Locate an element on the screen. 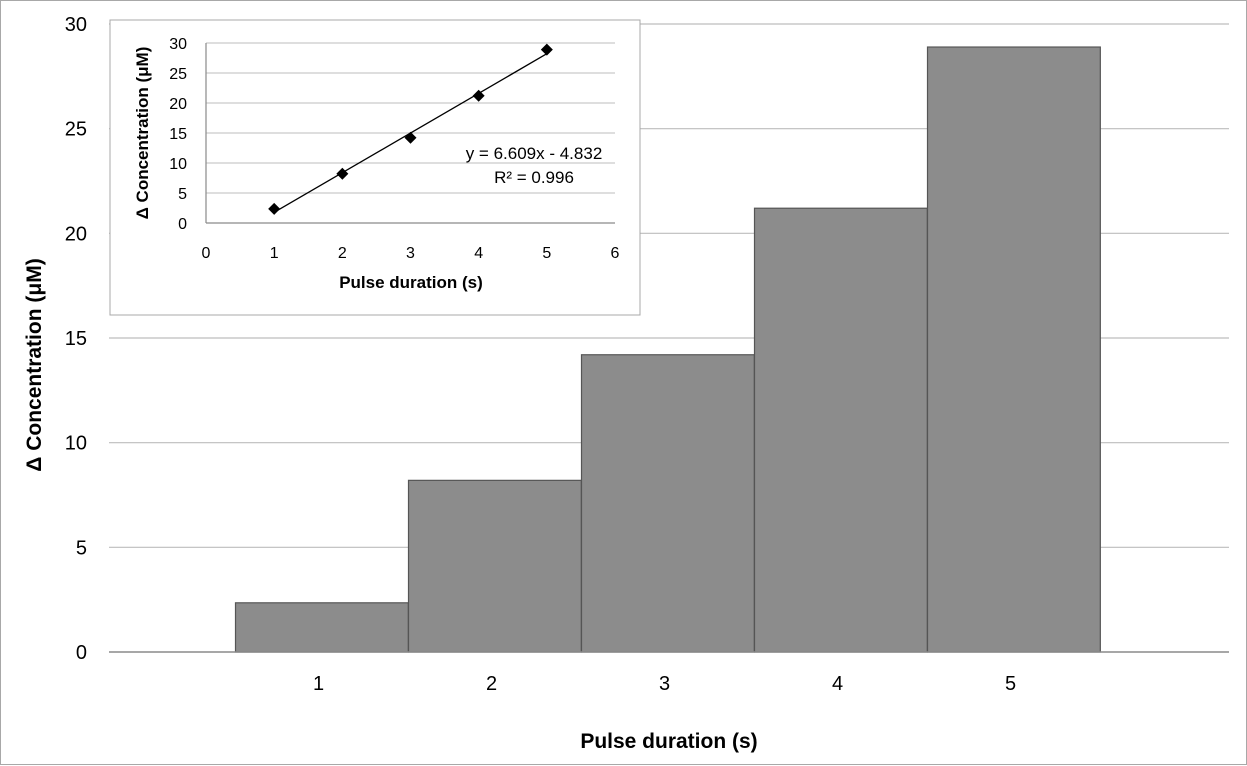 This screenshot has width=1247, height=766. inset-gridlines is located at coordinates (410, 118).